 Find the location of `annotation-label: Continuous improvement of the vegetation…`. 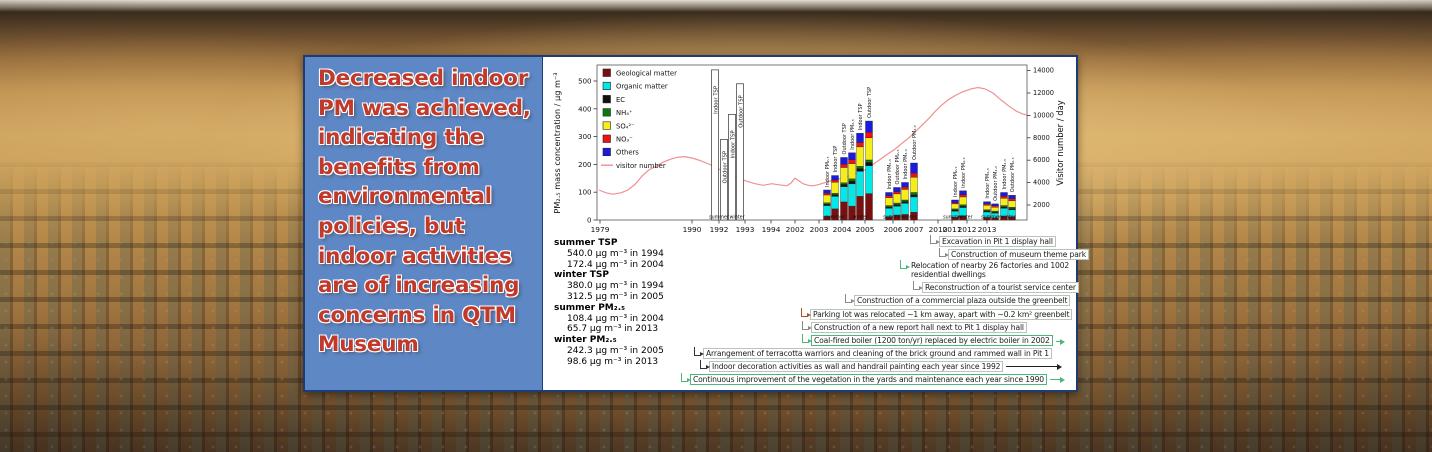

annotation-label: Continuous improvement of the vegetation… is located at coordinates (868, 379).